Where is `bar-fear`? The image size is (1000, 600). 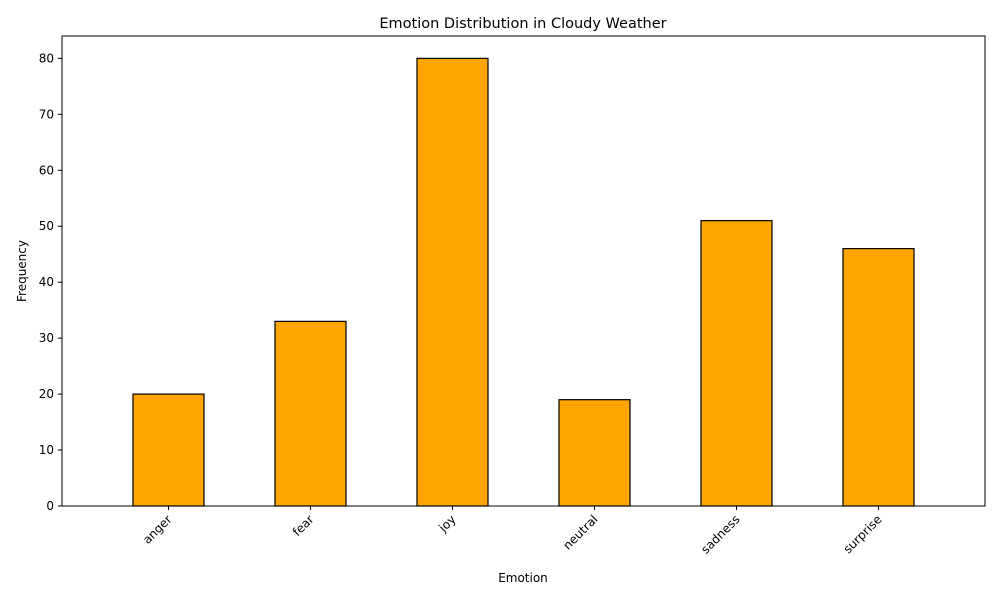
bar-fear is located at coordinates (310, 413).